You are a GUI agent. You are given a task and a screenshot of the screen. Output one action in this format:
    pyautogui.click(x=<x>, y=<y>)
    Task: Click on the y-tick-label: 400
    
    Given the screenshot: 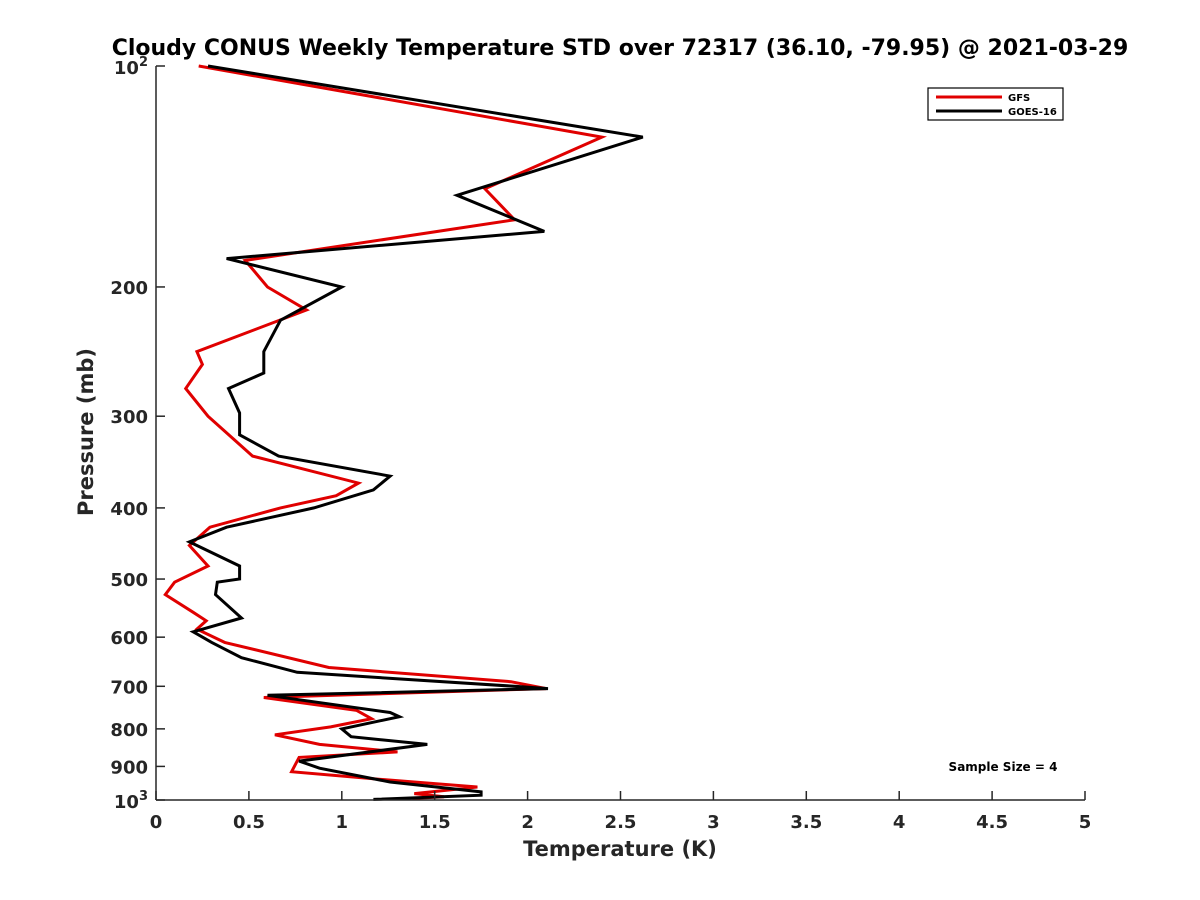 What is the action you would take?
    pyautogui.click(x=129, y=509)
    